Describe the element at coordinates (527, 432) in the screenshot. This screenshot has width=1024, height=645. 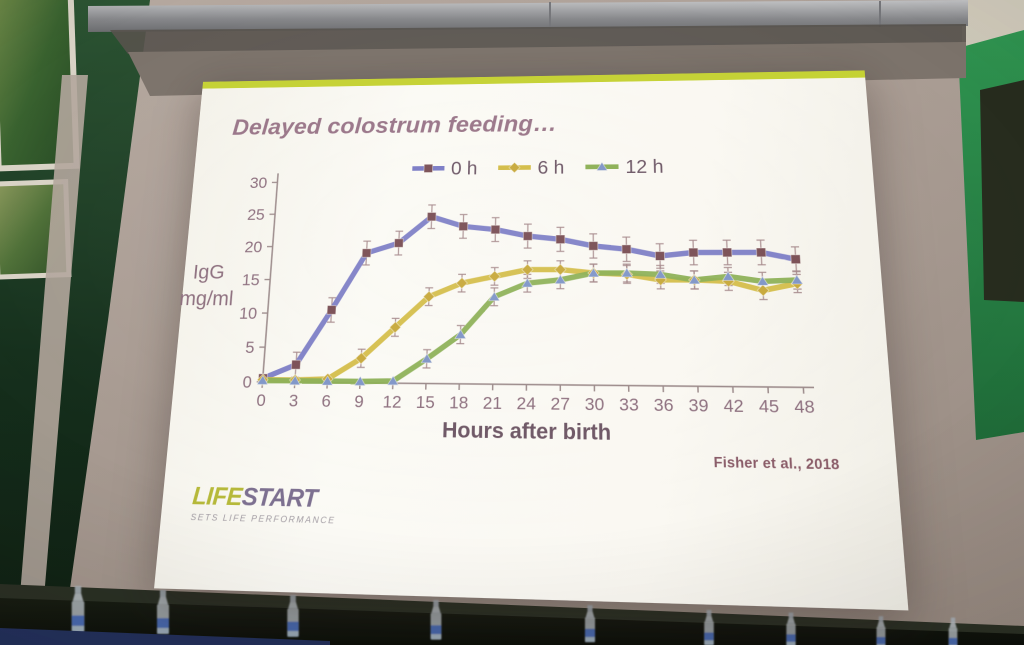
I see `x-axis-title: Hours after birth` at that location.